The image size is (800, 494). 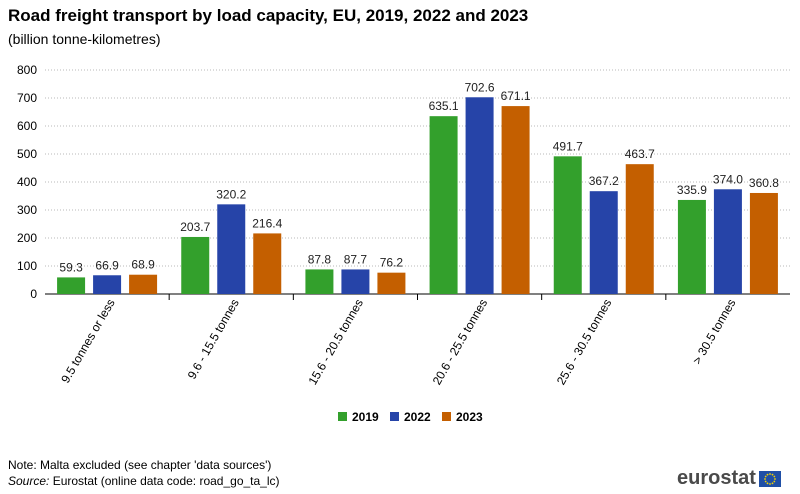 What do you see at coordinates (27, 98) in the screenshot?
I see `y-tick-label: 700` at bounding box center [27, 98].